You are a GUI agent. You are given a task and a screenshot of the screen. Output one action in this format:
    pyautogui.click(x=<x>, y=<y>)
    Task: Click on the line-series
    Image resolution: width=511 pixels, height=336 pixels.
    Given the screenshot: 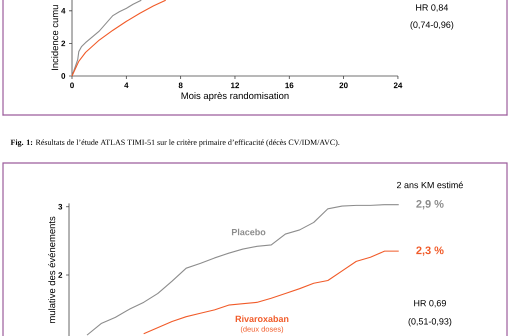 What is the action you would take?
    pyautogui.click(x=271, y=292)
    